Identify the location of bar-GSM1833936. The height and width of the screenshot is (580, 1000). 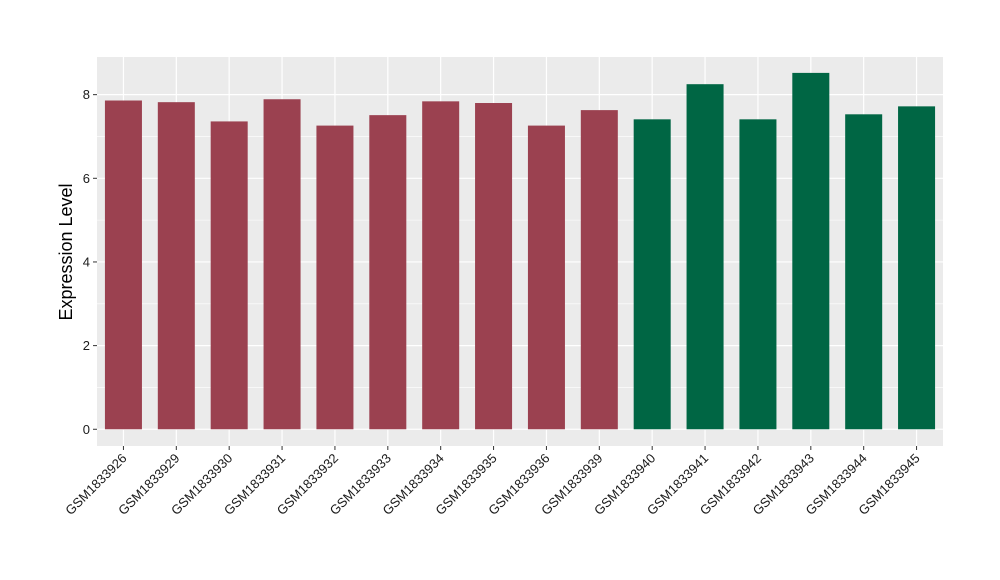
(546, 277).